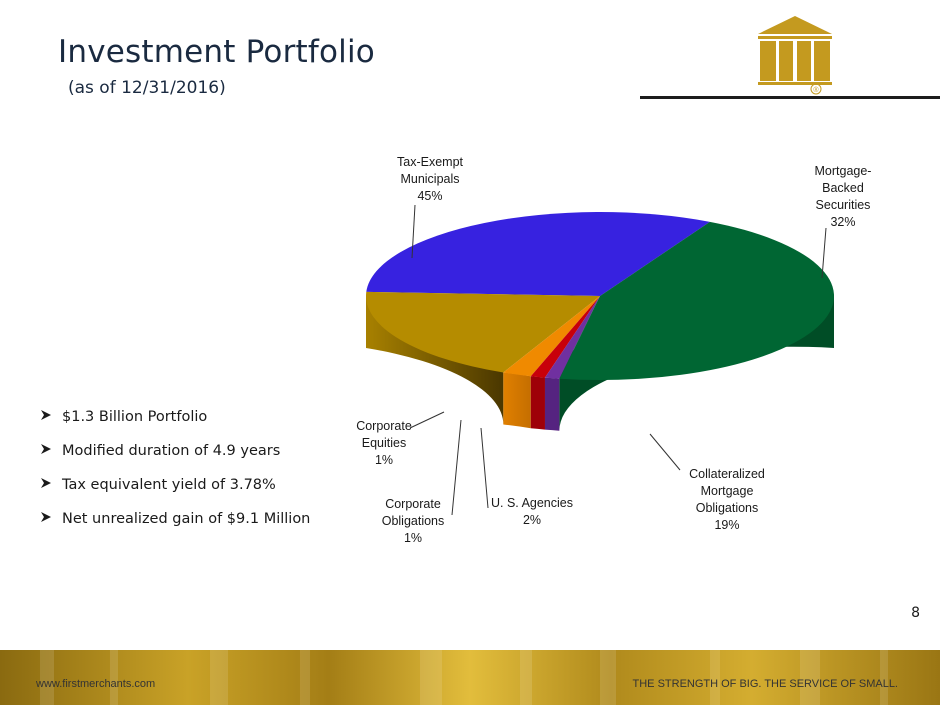  What do you see at coordinates (413, 538) in the screenshot?
I see `data-label-value-corporate-obligations: 1%` at bounding box center [413, 538].